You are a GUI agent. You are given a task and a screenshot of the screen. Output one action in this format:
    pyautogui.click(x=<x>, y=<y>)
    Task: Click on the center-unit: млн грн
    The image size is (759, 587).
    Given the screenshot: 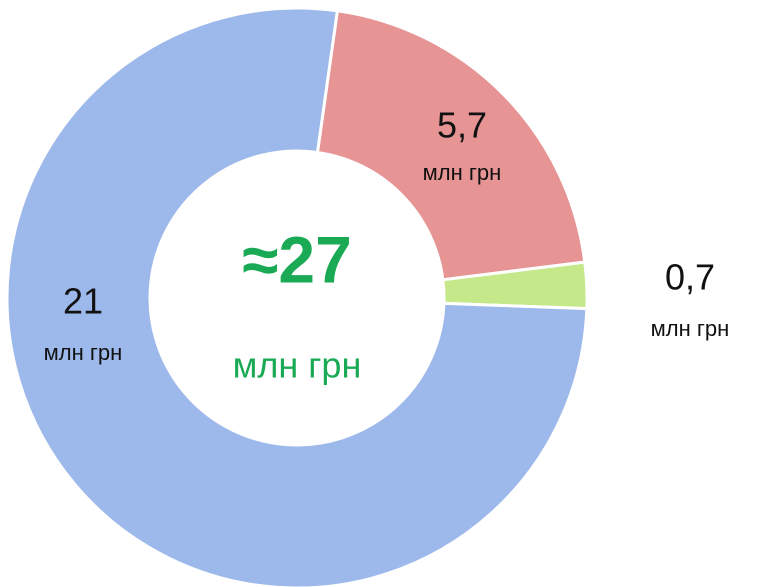 What is the action you would take?
    pyautogui.click(x=297, y=365)
    